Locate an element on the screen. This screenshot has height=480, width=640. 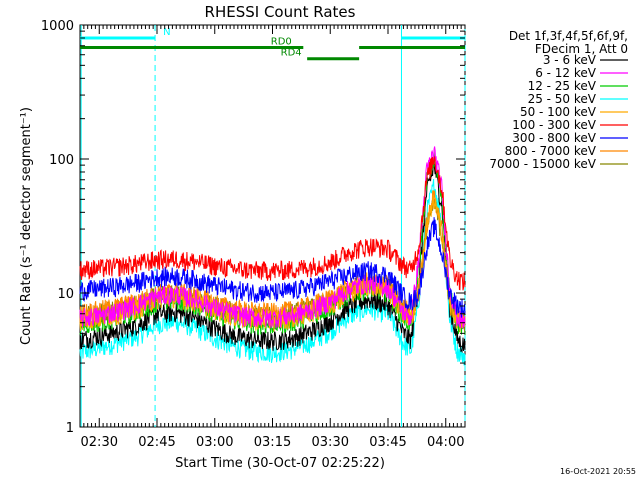
flag-label-2: RD4 is located at coordinates (291, 53).